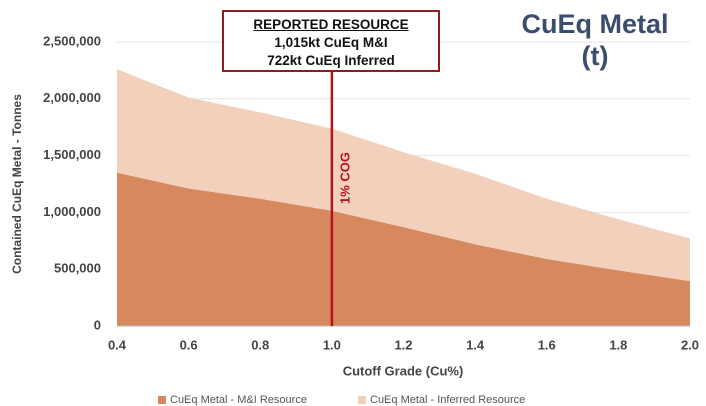 The height and width of the screenshot is (406, 706). I want to click on x-tick-label: 1.2, so click(403, 344).